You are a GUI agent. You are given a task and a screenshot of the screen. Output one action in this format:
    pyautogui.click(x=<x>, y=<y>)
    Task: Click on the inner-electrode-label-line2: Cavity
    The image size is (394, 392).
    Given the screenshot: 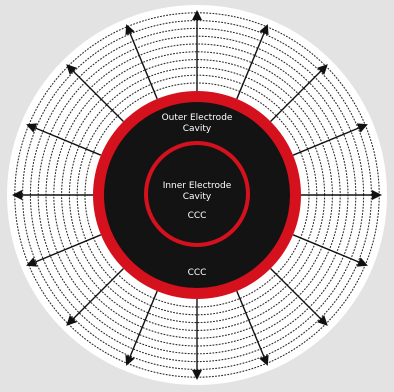 What is the action you would take?
    pyautogui.click(x=197, y=197)
    